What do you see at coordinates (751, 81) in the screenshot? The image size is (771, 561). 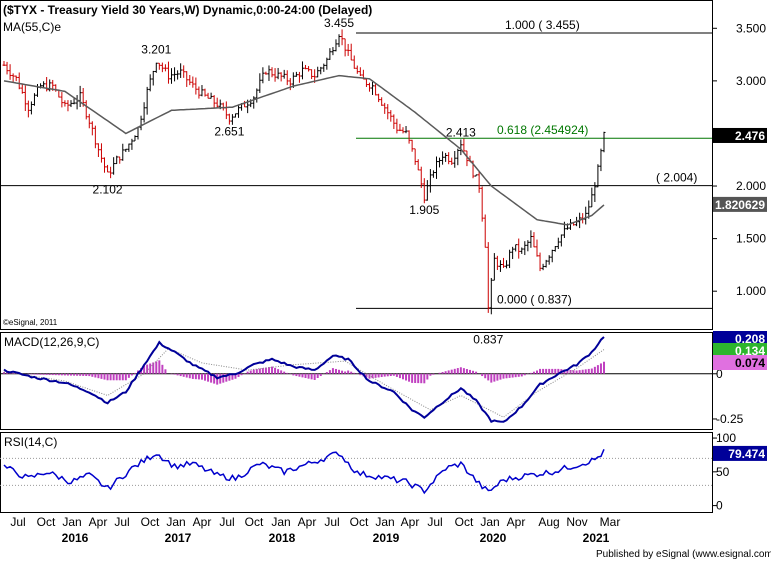 I see `price-tick-label: 3.000` at bounding box center [751, 81].